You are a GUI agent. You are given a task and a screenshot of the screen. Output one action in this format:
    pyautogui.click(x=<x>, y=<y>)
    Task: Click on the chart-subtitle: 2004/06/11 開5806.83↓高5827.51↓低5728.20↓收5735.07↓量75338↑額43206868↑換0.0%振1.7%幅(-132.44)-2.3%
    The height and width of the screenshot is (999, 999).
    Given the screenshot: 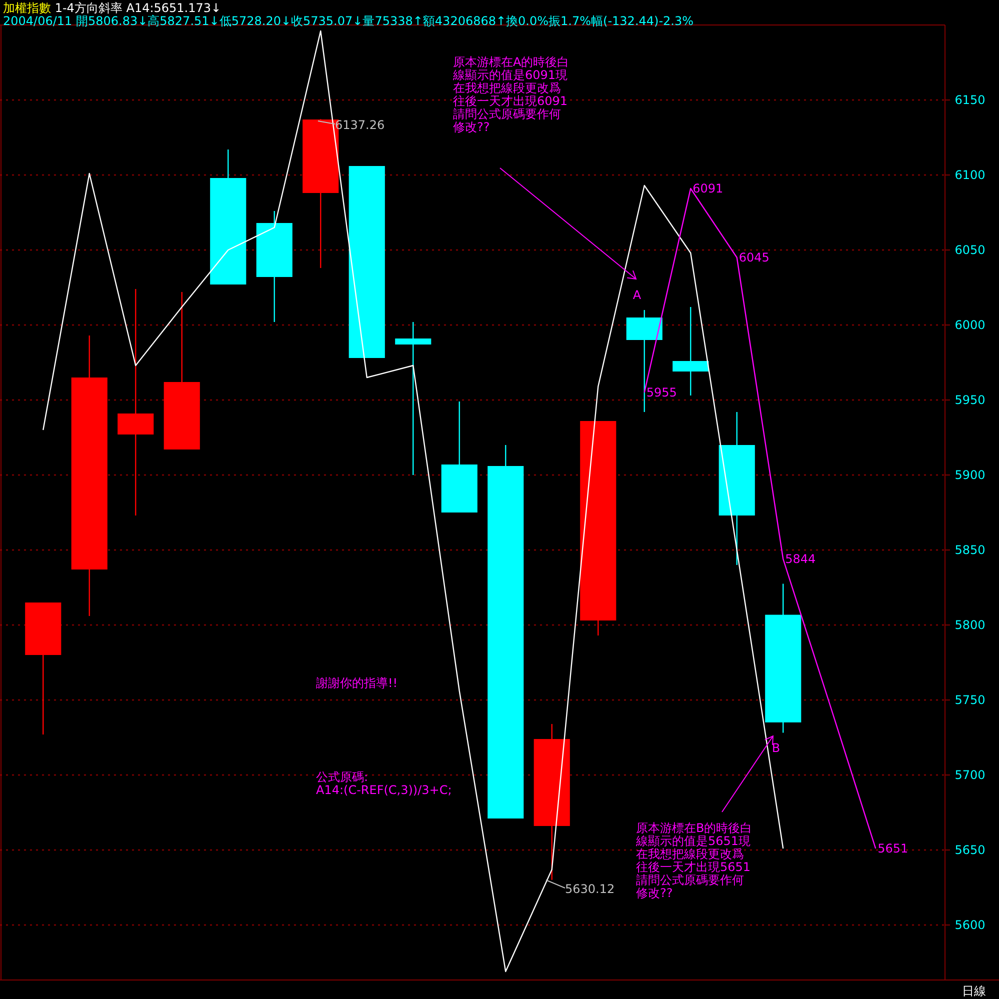 What is the action you would take?
    pyautogui.click(x=348, y=21)
    